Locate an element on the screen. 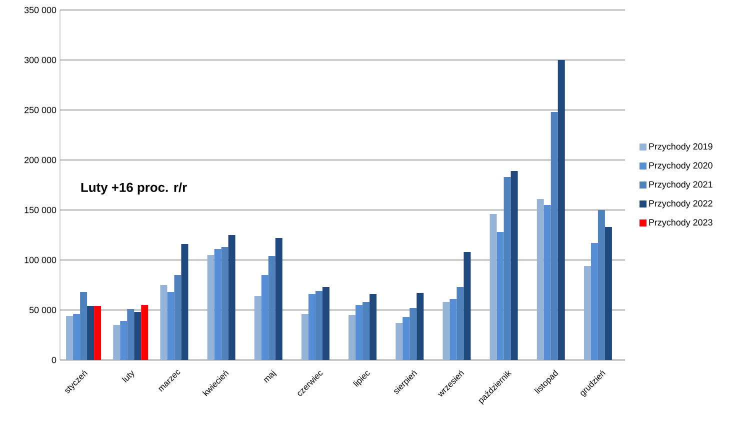 This screenshot has height=431, width=750. legend-label: Przychody 2021 is located at coordinates (680, 185).